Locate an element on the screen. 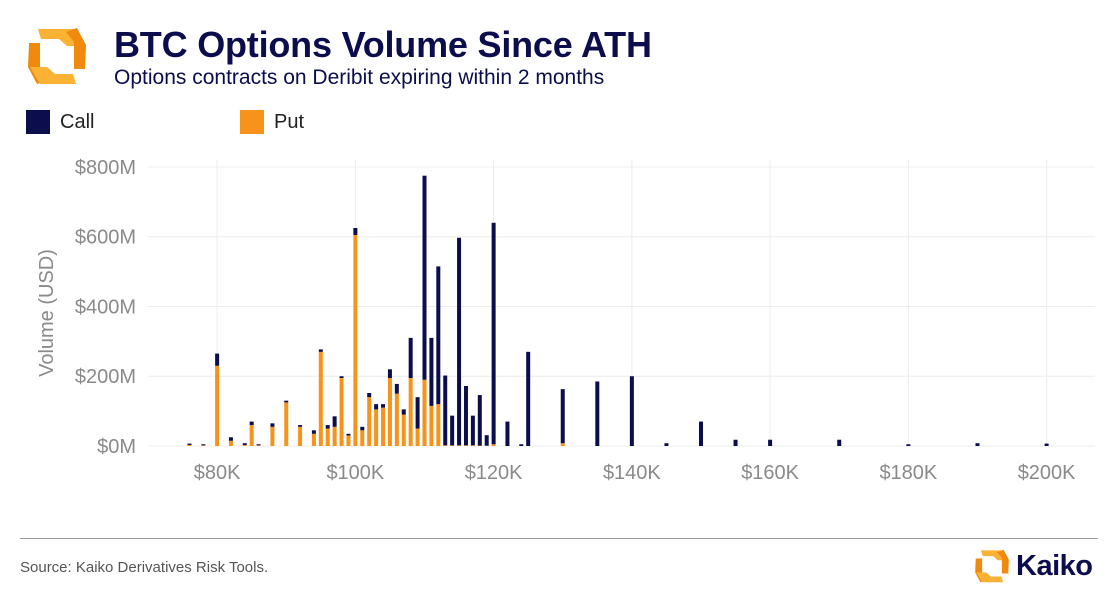 This screenshot has width=1120, height=603. footer-brand: Kaiko is located at coordinates (1033, 566).